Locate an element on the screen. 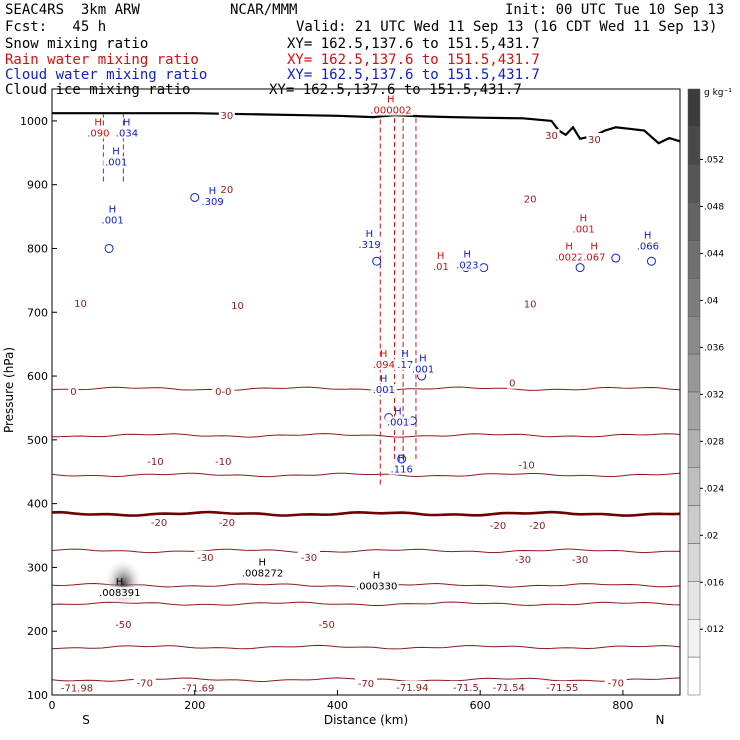 This screenshot has height=740, width=740. colorbar-tick-label: .012 is located at coordinates (714, 630).